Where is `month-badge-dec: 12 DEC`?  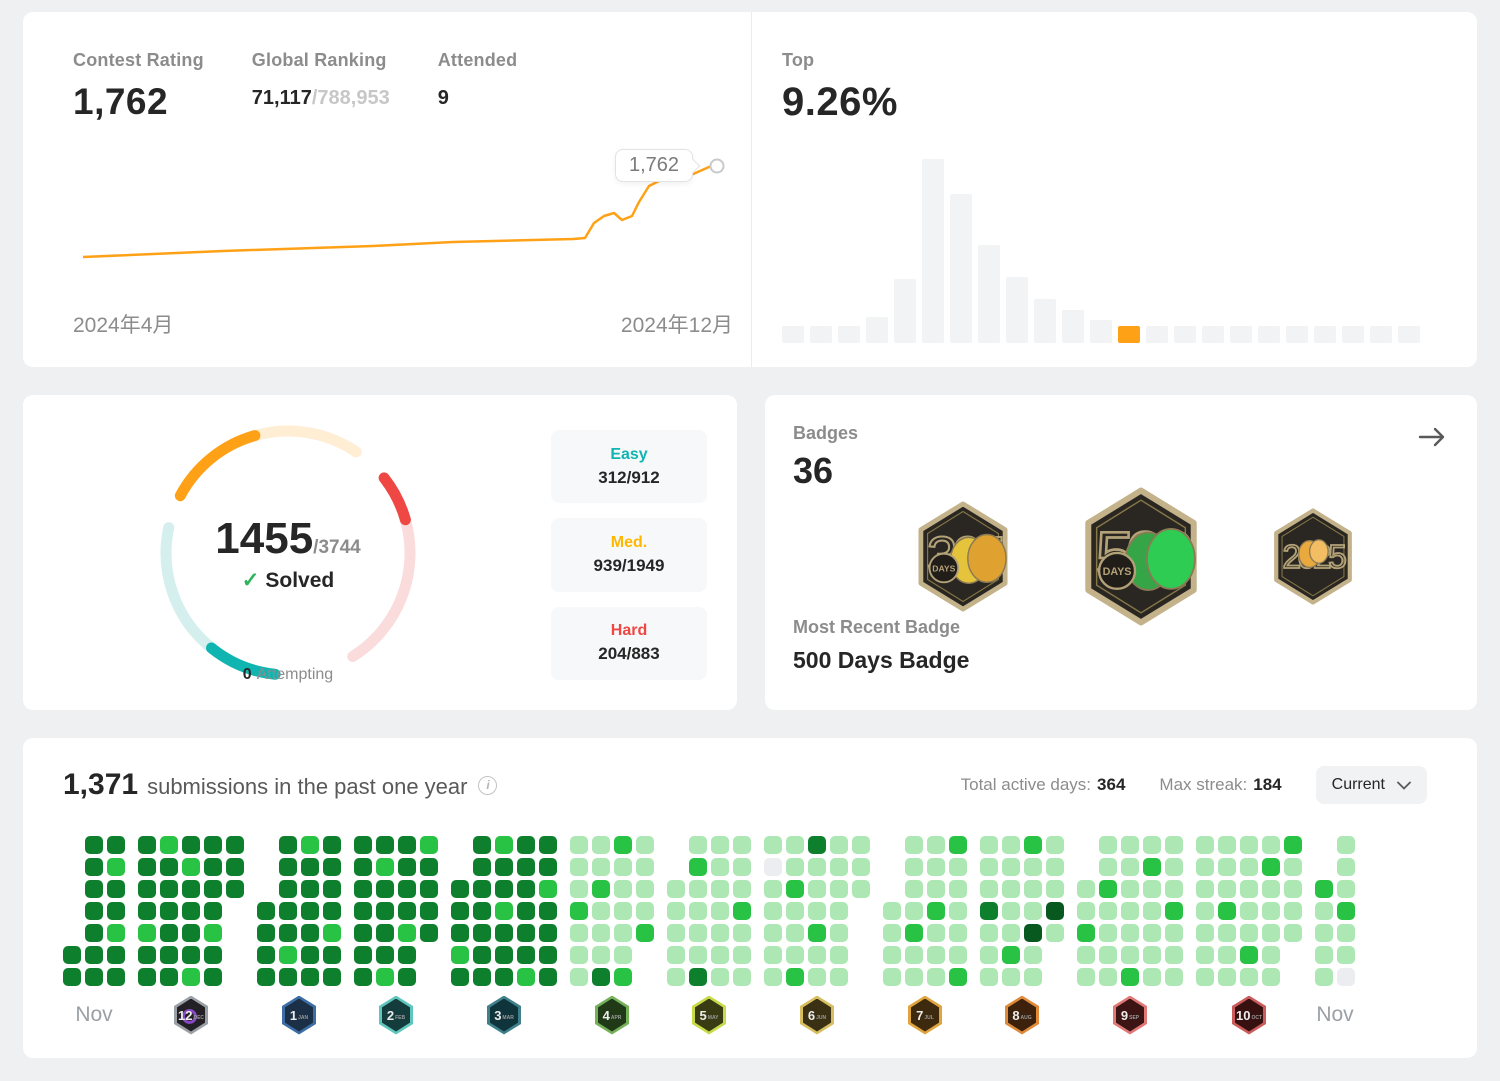 month-badge-dec: 12 DEC is located at coordinates (191, 1015).